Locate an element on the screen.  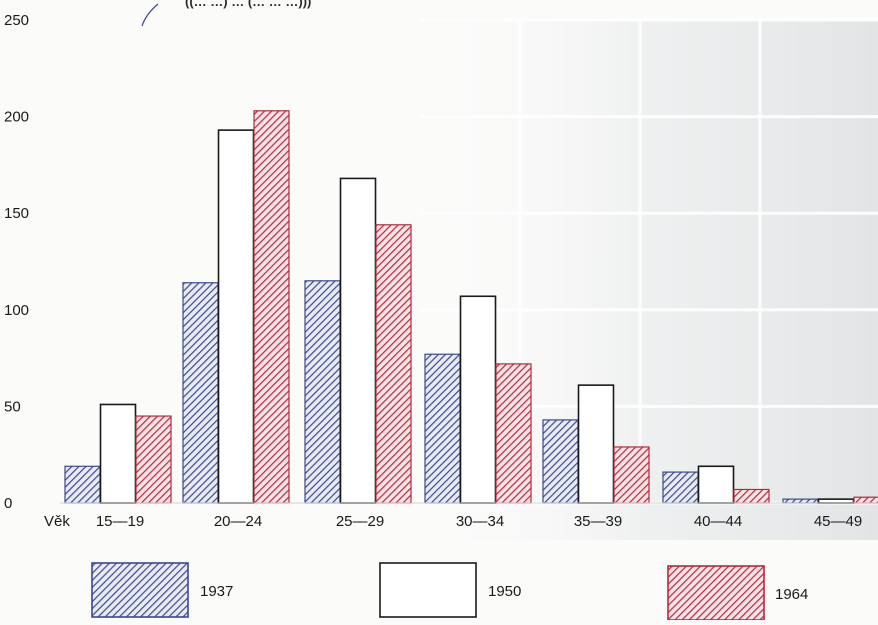
bar-1950-25—29 is located at coordinates (358, 340).